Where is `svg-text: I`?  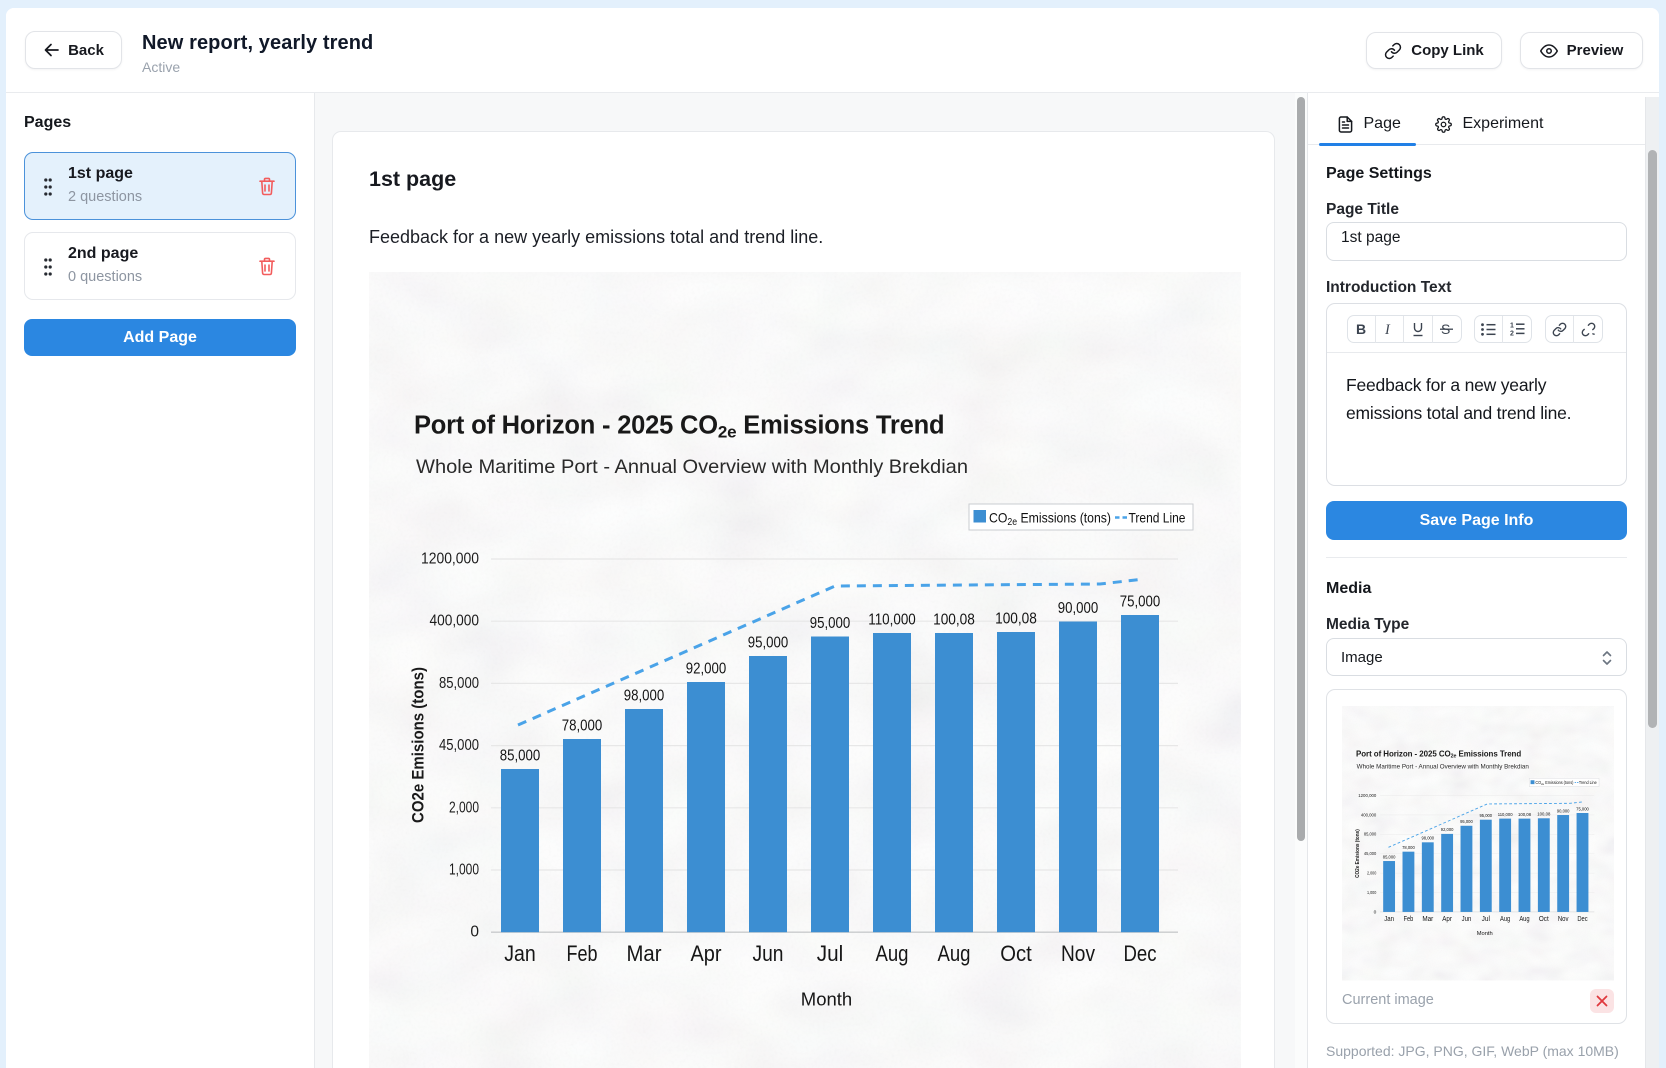 svg-text: I is located at coordinates (1387, 329).